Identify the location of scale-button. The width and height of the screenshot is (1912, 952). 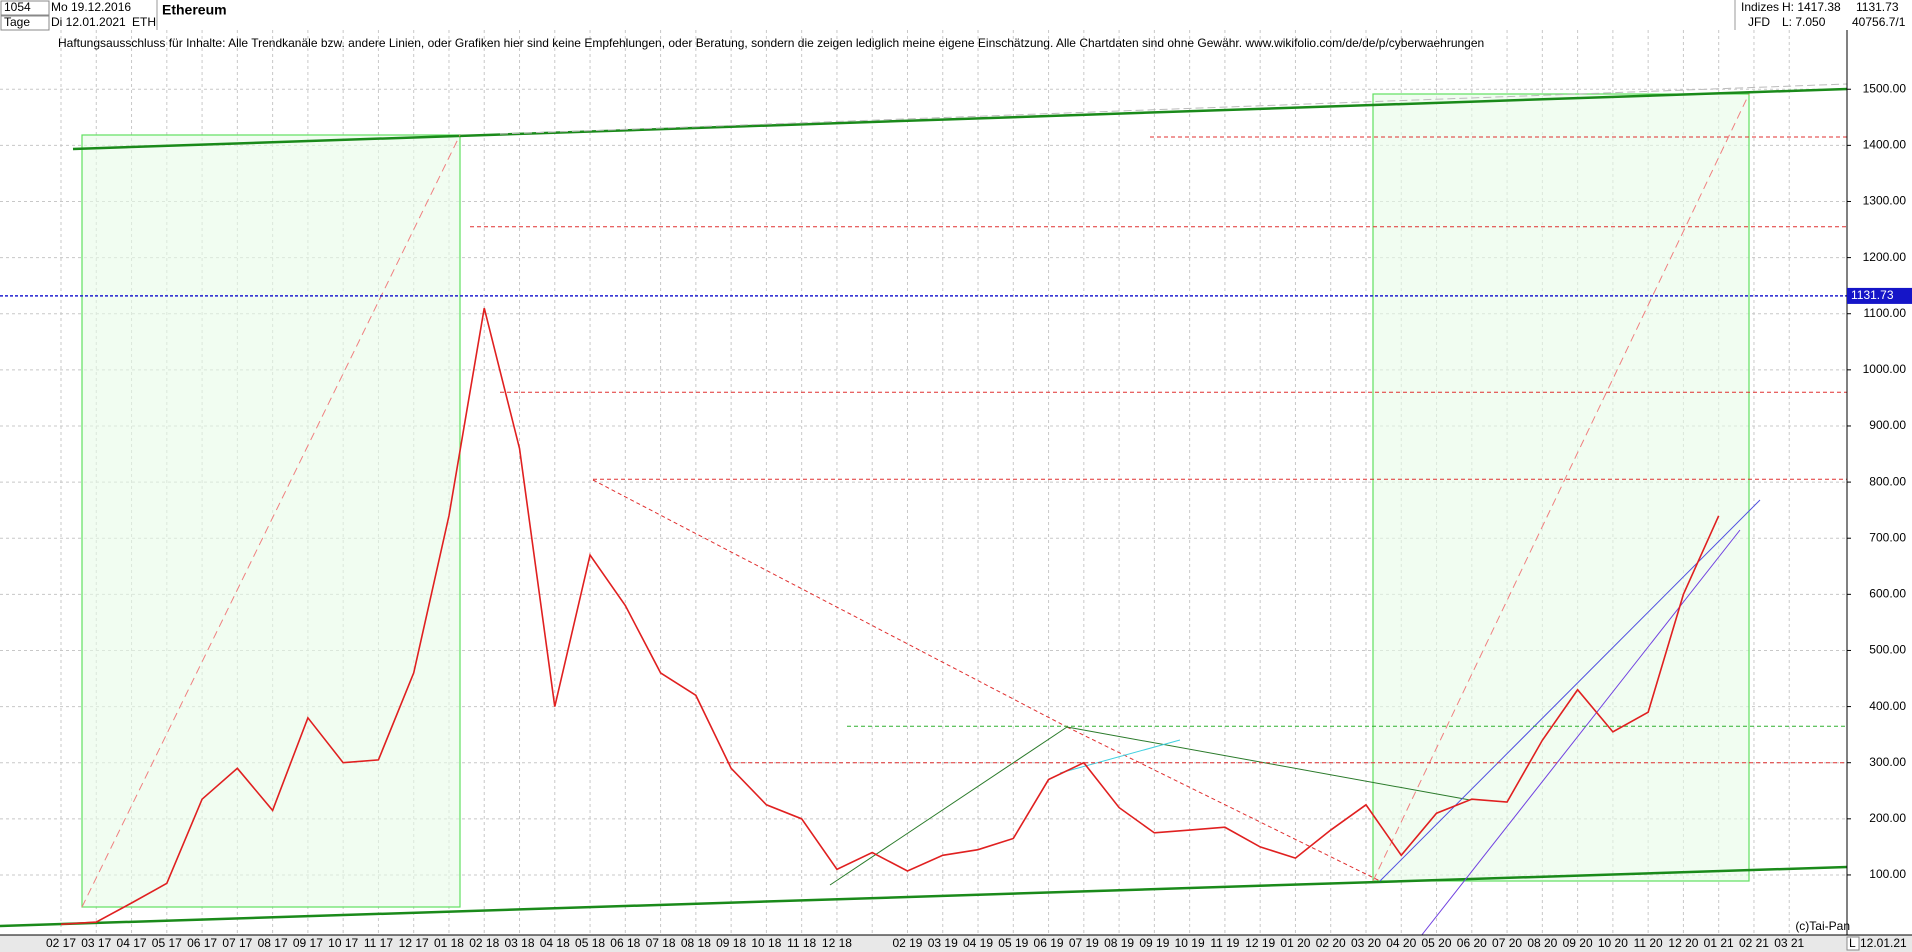
(1853, 943).